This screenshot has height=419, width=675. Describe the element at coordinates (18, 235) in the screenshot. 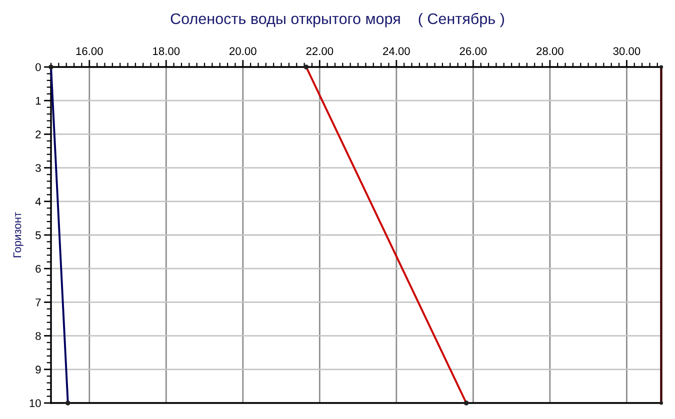

I see `y-axis-title: Горизонт` at that location.